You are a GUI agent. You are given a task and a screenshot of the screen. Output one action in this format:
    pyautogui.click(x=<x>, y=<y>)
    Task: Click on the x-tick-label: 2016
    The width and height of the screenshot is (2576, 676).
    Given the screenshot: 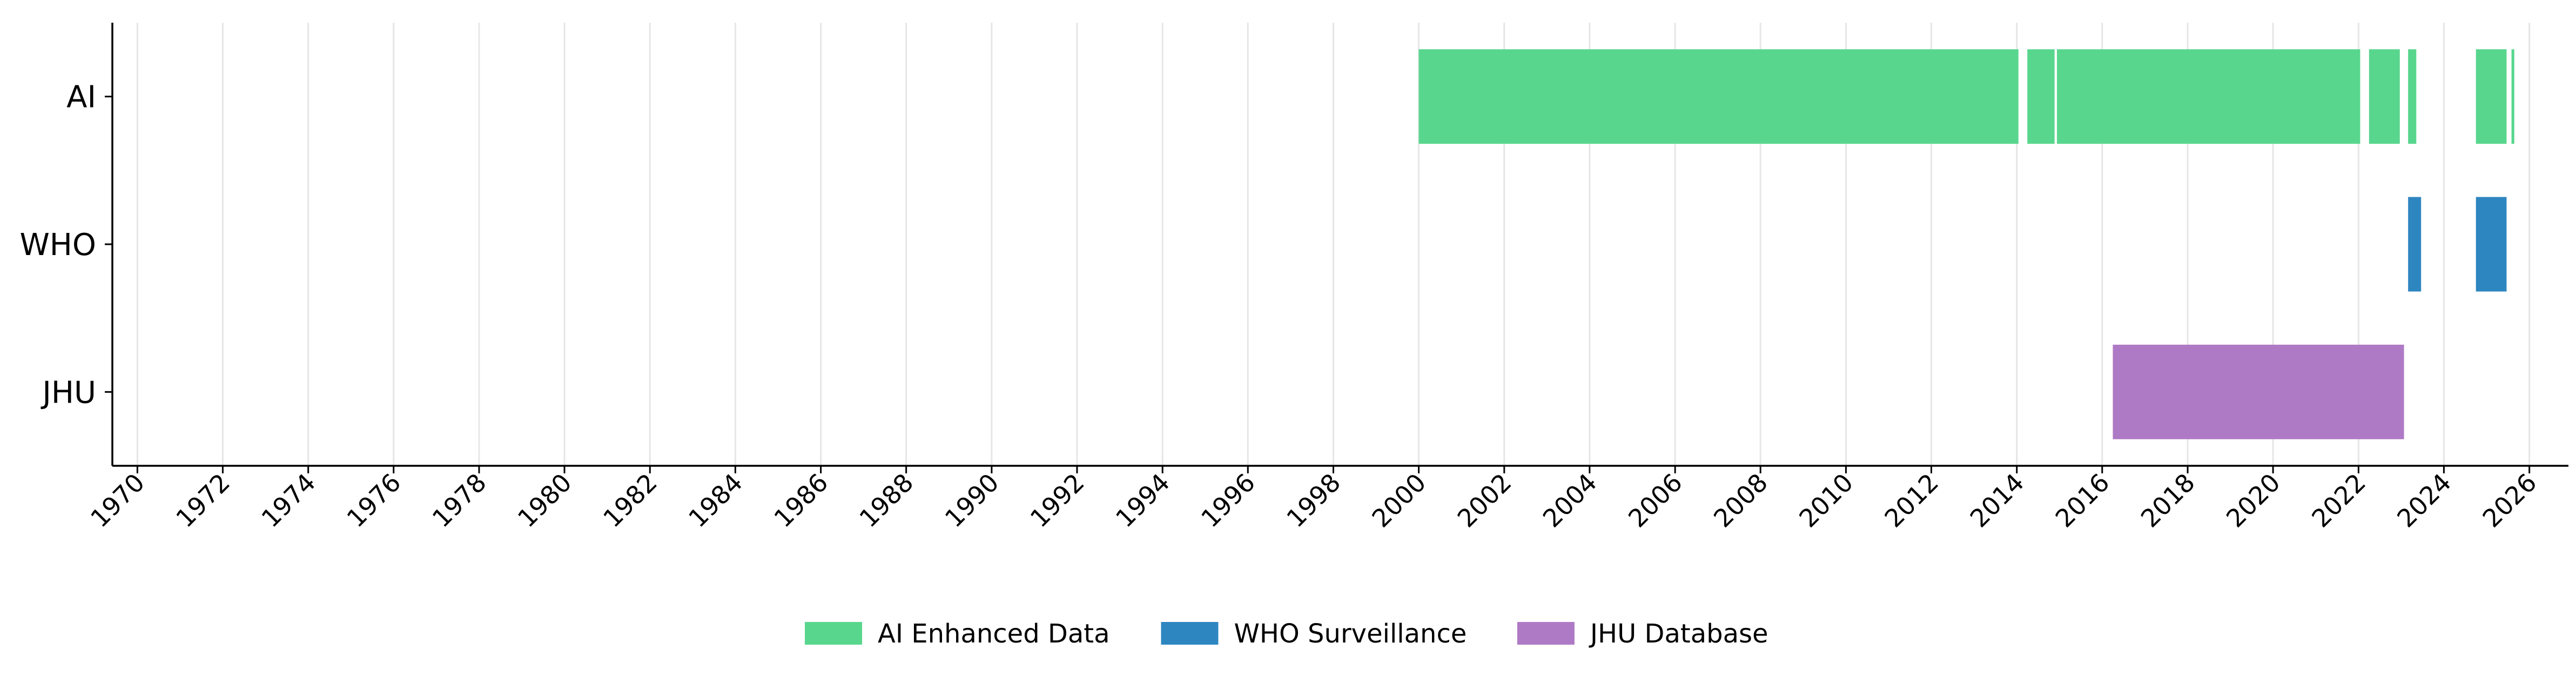 What is the action you would take?
    pyautogui.click(x=2082, y=501)
    